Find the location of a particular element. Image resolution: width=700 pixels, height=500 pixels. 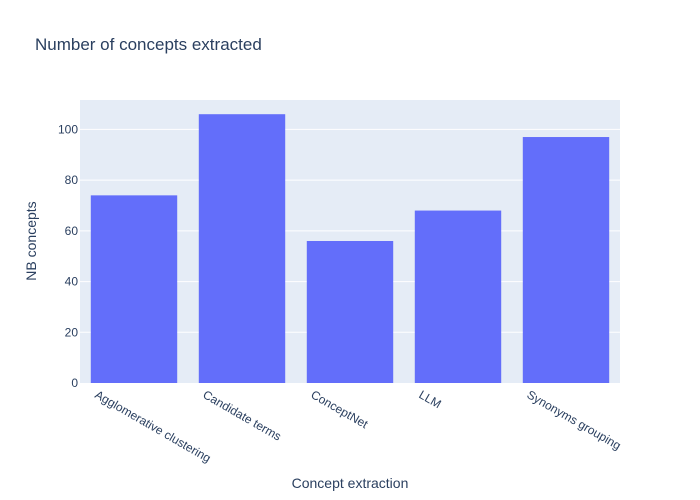

bar-llm is located at coordinates (458, 296).